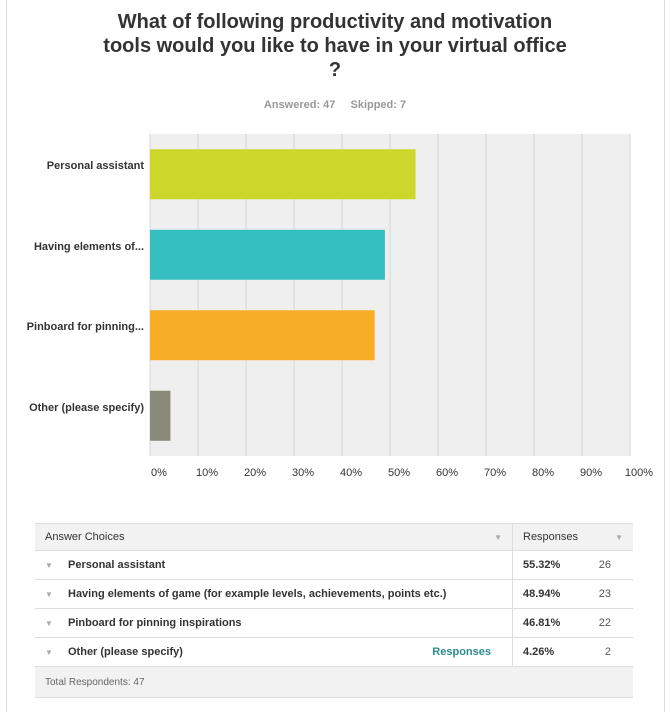 This screenshot has width=670, height=712. What do you see at coordinates (303, 473) in the screenshot?
I see `x-tick-label: 30%` at bounding box center [303, 473].